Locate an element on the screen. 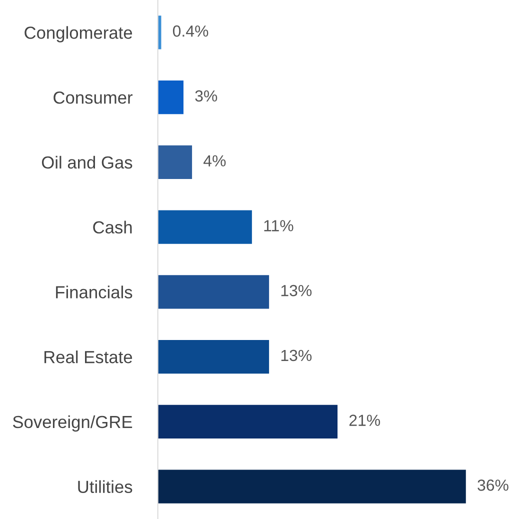 The height and width of the screenshot is (519, 526). data-label: 36% is located at coordinates (493, 485).